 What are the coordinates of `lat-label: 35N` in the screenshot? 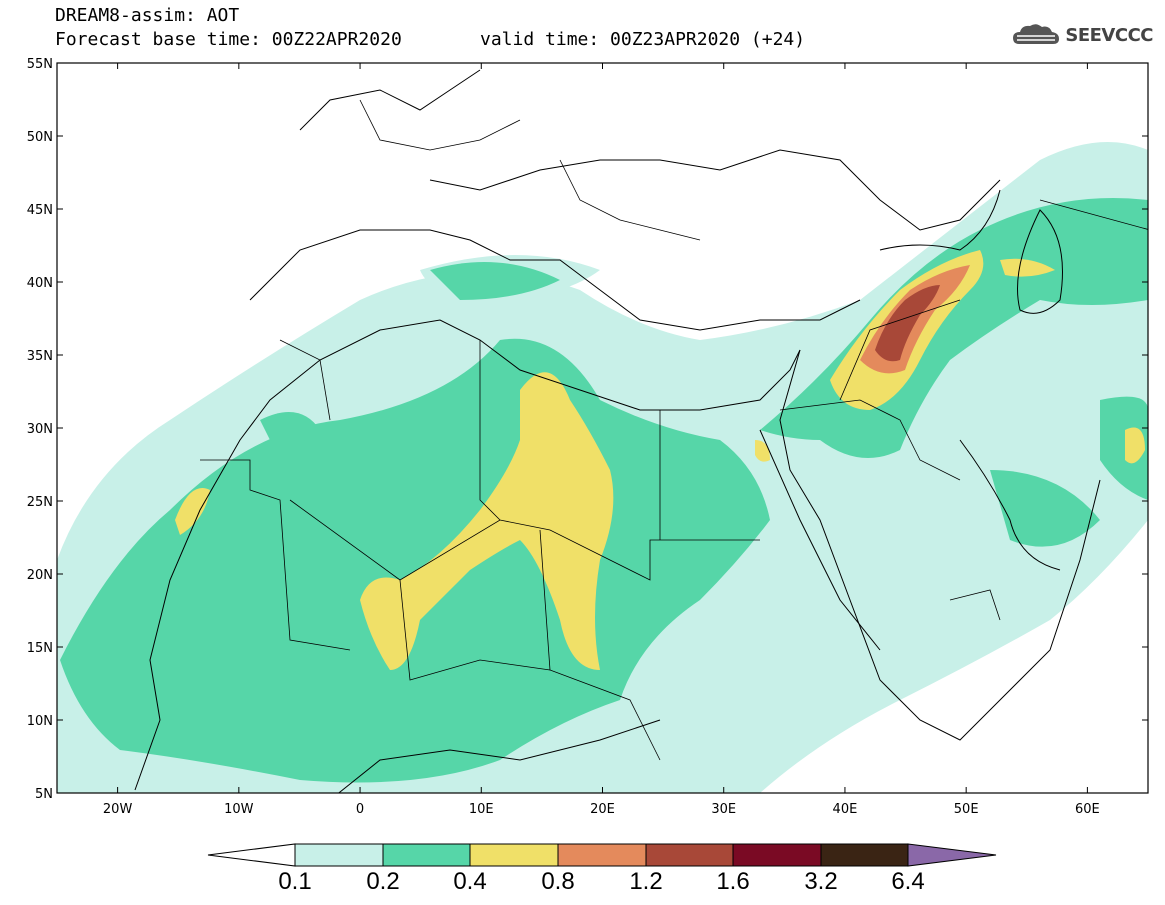 It's located at (40, 356).